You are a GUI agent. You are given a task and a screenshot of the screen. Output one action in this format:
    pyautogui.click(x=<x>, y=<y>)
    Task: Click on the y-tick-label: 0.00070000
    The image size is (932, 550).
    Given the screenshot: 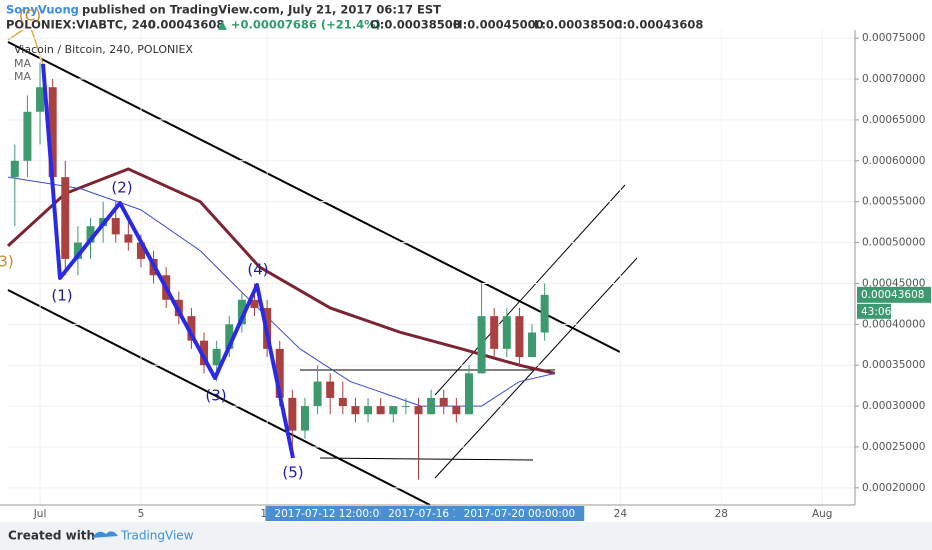 What is the action you would take?
    pyautogui.click(x=893, y=79)
    